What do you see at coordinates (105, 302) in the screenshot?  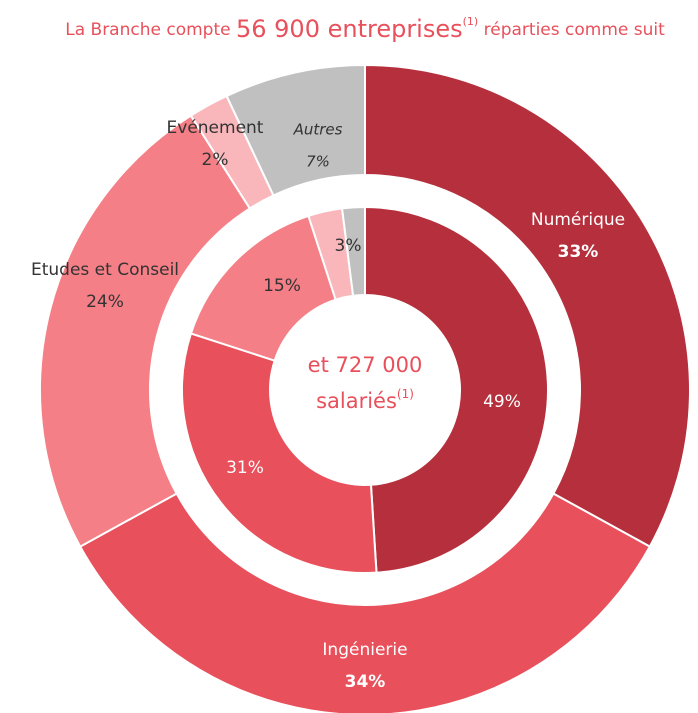 I see `value-label: 24%` at bounding box center [105, 302].